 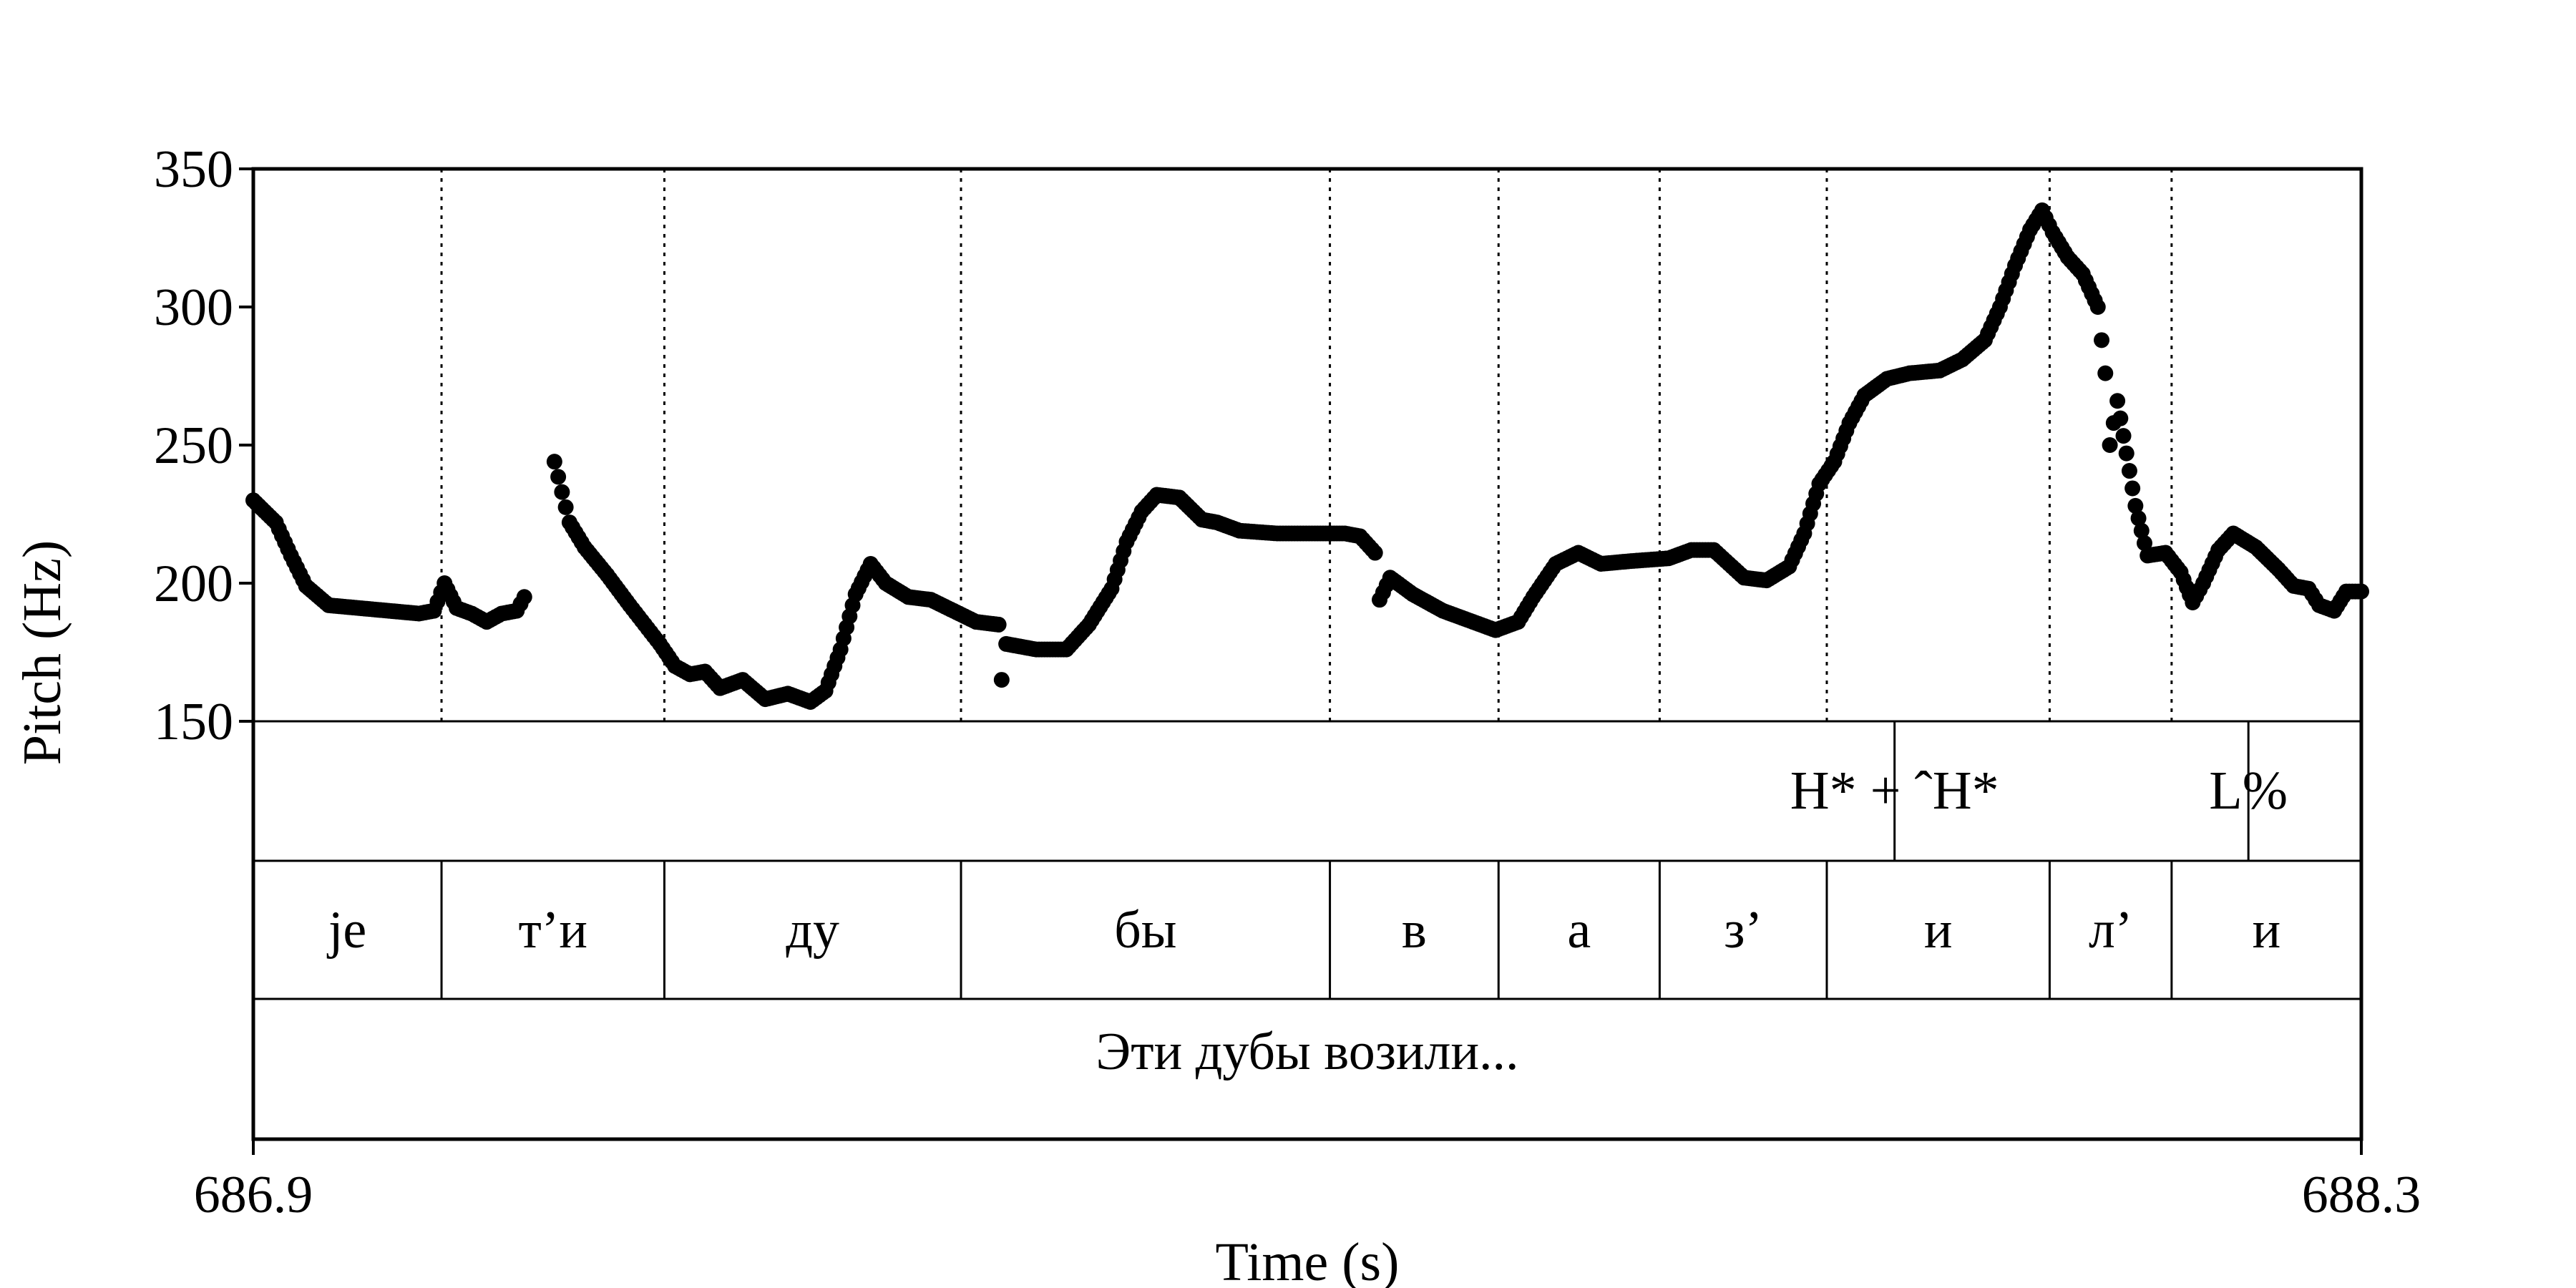 I want to click on y-tick-label: 200, so click(x=193, y=584).